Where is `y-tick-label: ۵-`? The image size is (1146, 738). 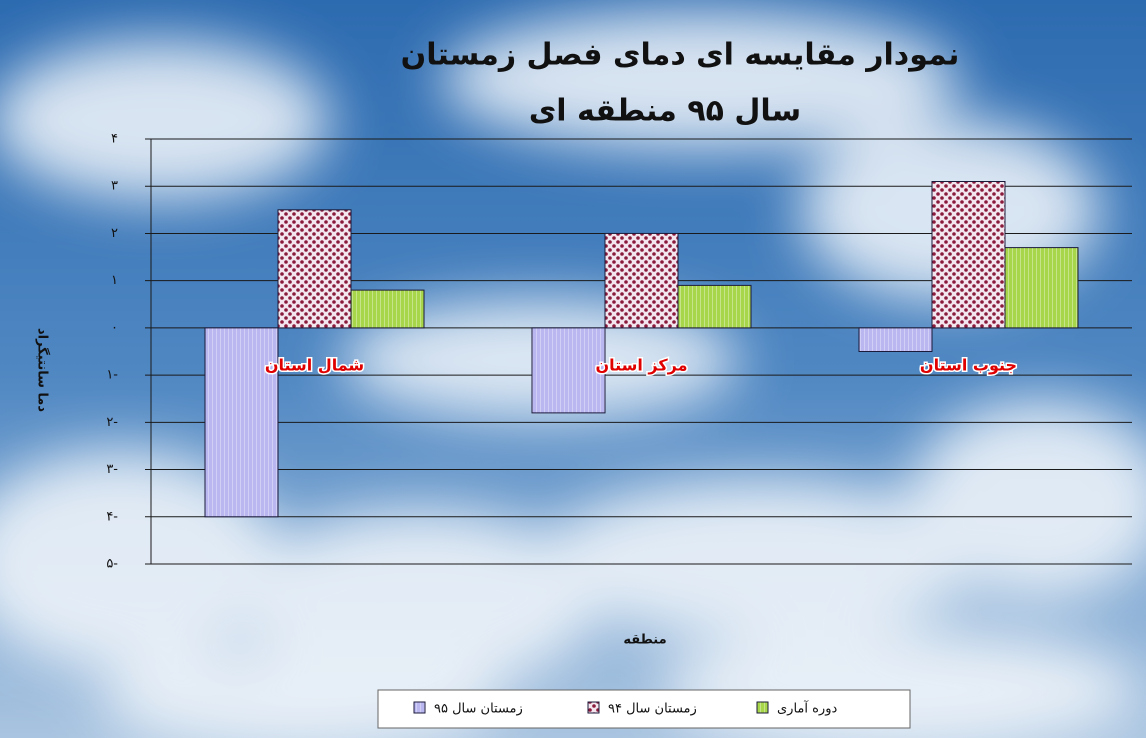
y-tick-label: ۵- is located at coordinates (112, 564).